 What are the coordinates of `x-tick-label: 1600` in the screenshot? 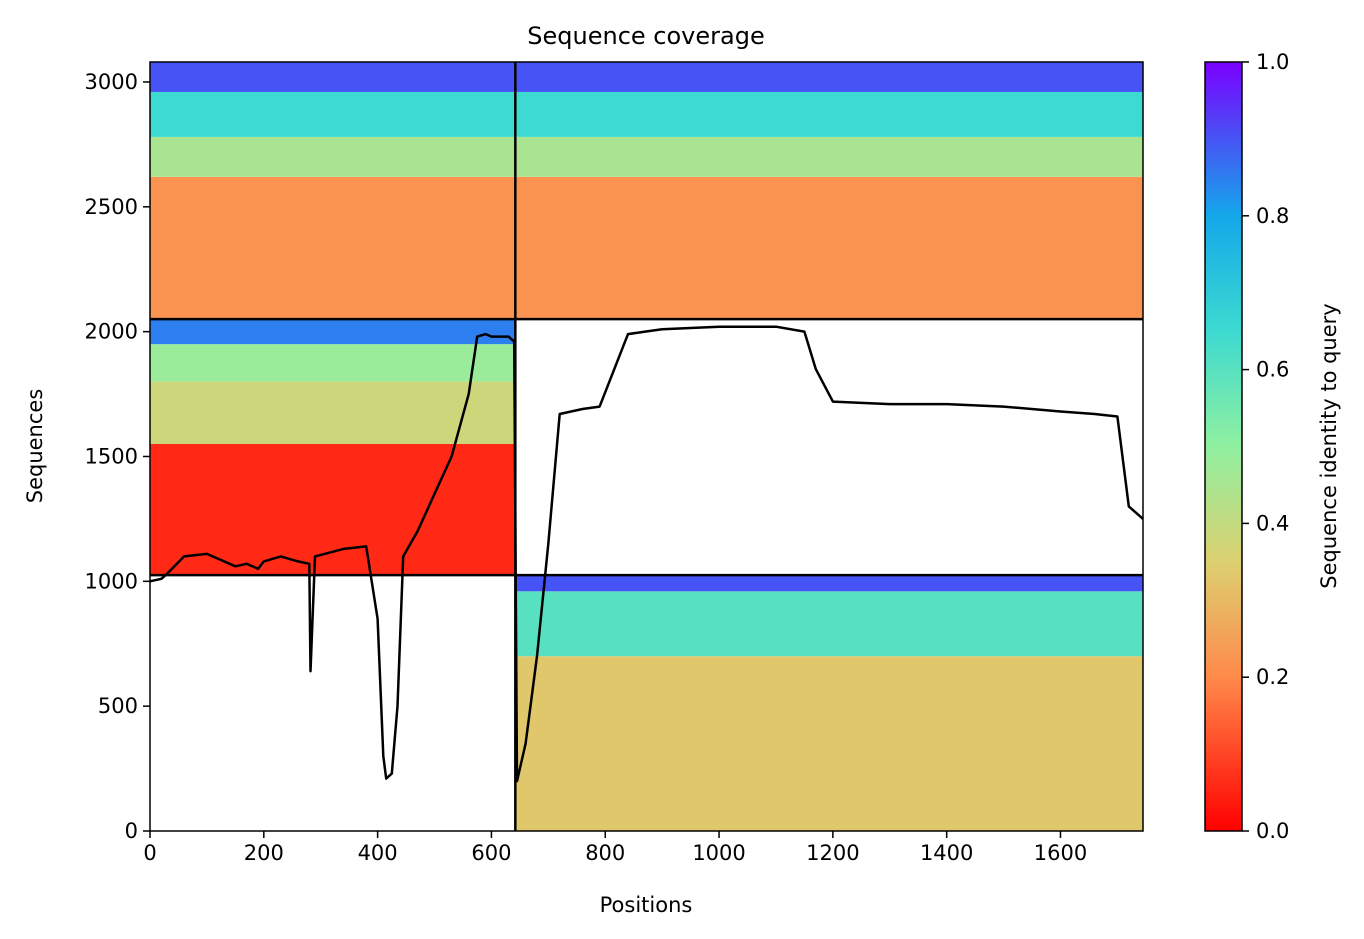 It's located at (1060, 853).